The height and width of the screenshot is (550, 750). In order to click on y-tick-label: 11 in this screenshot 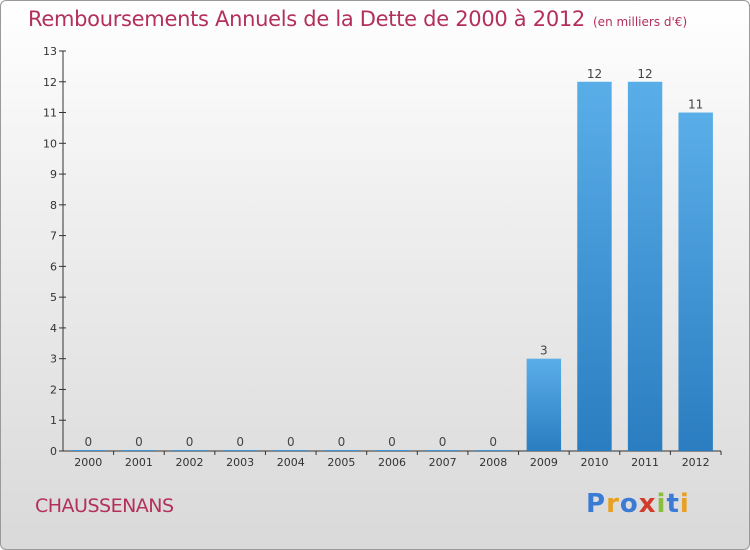, I will do `click(50, 113)`.